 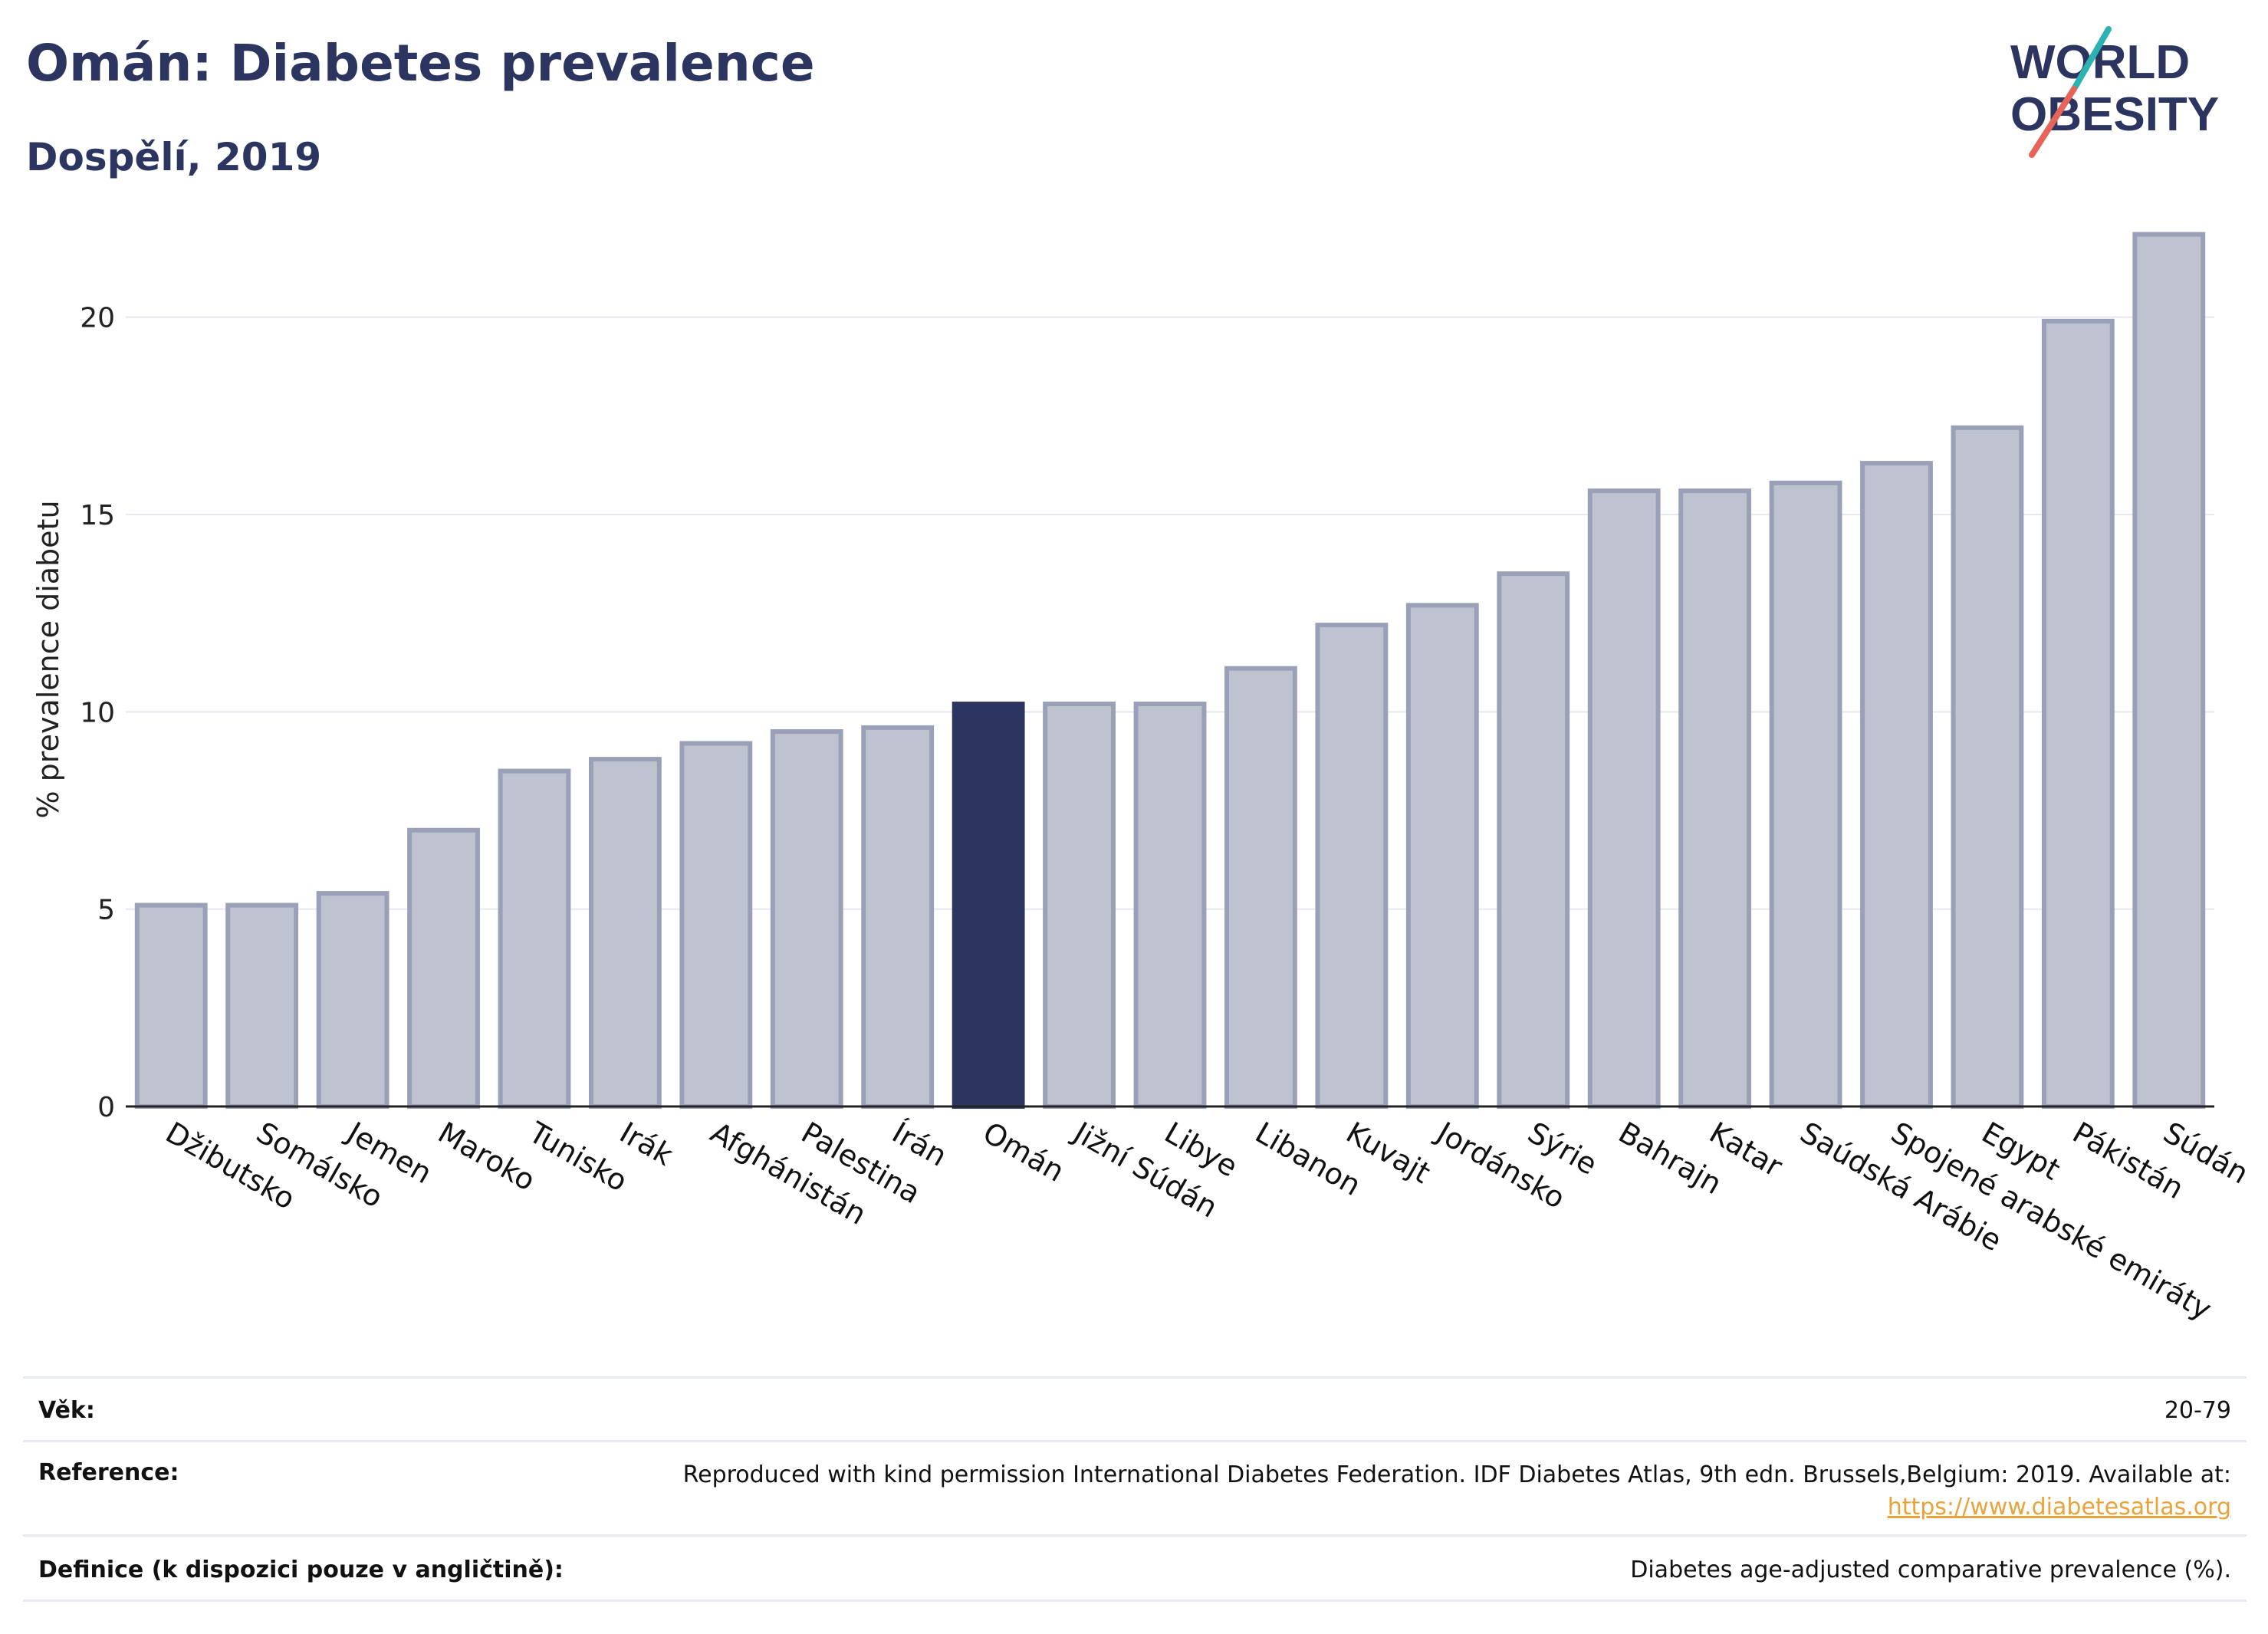 I want to click on x-tick-label: Maroko, so click(x=486, y=1157).